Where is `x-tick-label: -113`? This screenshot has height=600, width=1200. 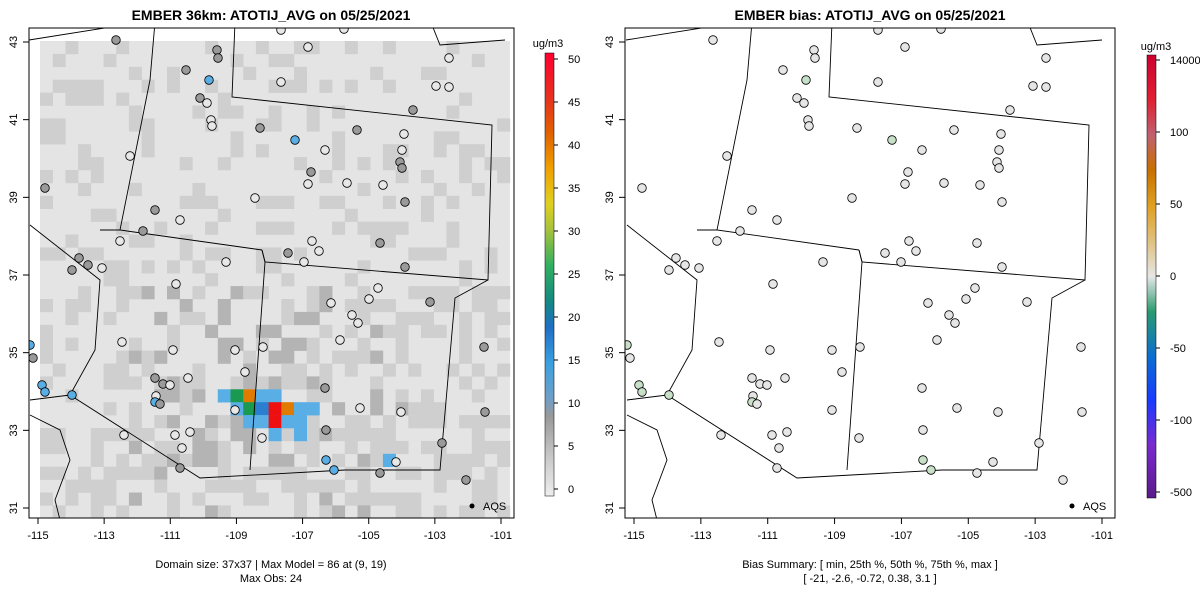
x-tick-label: -113 is located at coordinates (104, 536).